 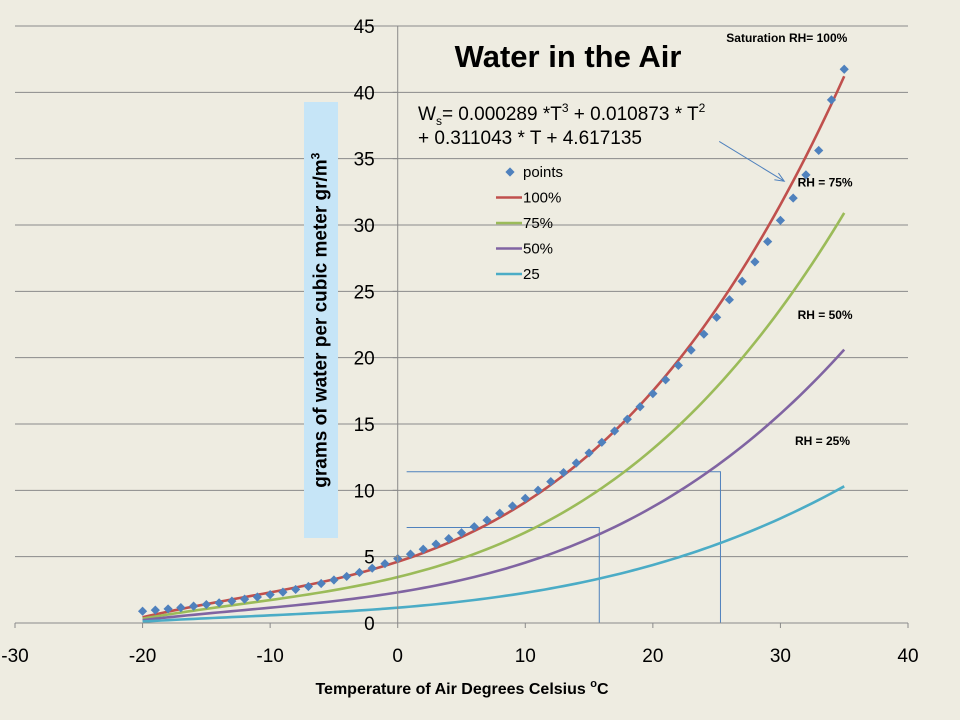 I want to click on formula-ws-sub: s, so click(x=439, y=121).